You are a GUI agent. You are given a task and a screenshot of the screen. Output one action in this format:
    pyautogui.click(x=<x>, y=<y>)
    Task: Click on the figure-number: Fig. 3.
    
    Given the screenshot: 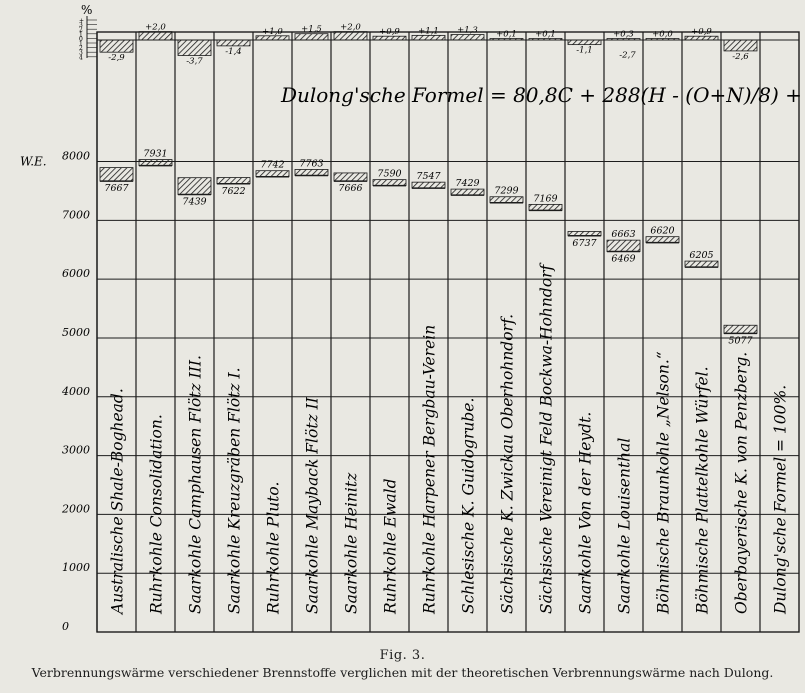 What is the action you would take?
    pyautogui.click(x=402, y=655)
    